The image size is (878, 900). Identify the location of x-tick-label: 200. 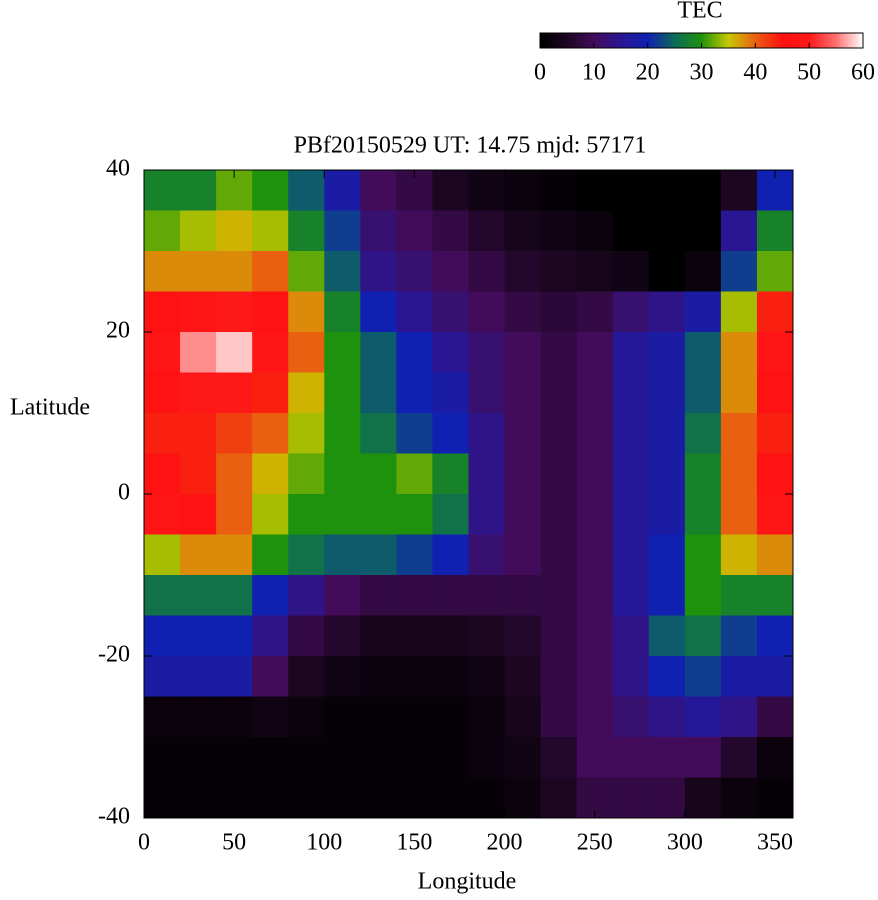
(505, 843).